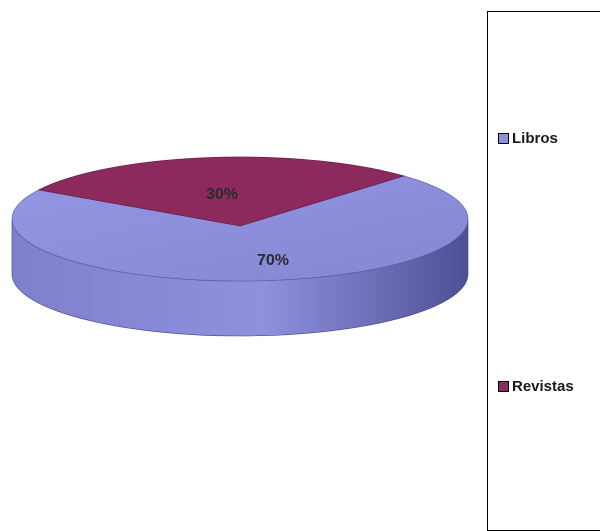  I want to click on legend-label-libros: Libros, so click(535, 138).